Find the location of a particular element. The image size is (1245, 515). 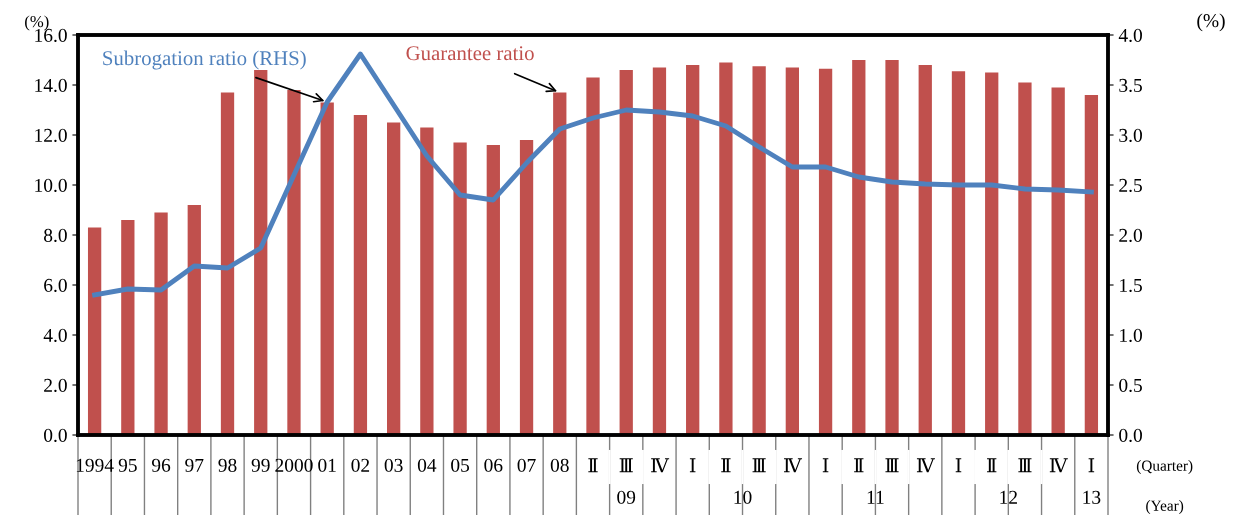

x-tick-label: 03 is located at coordinates (393, 465).